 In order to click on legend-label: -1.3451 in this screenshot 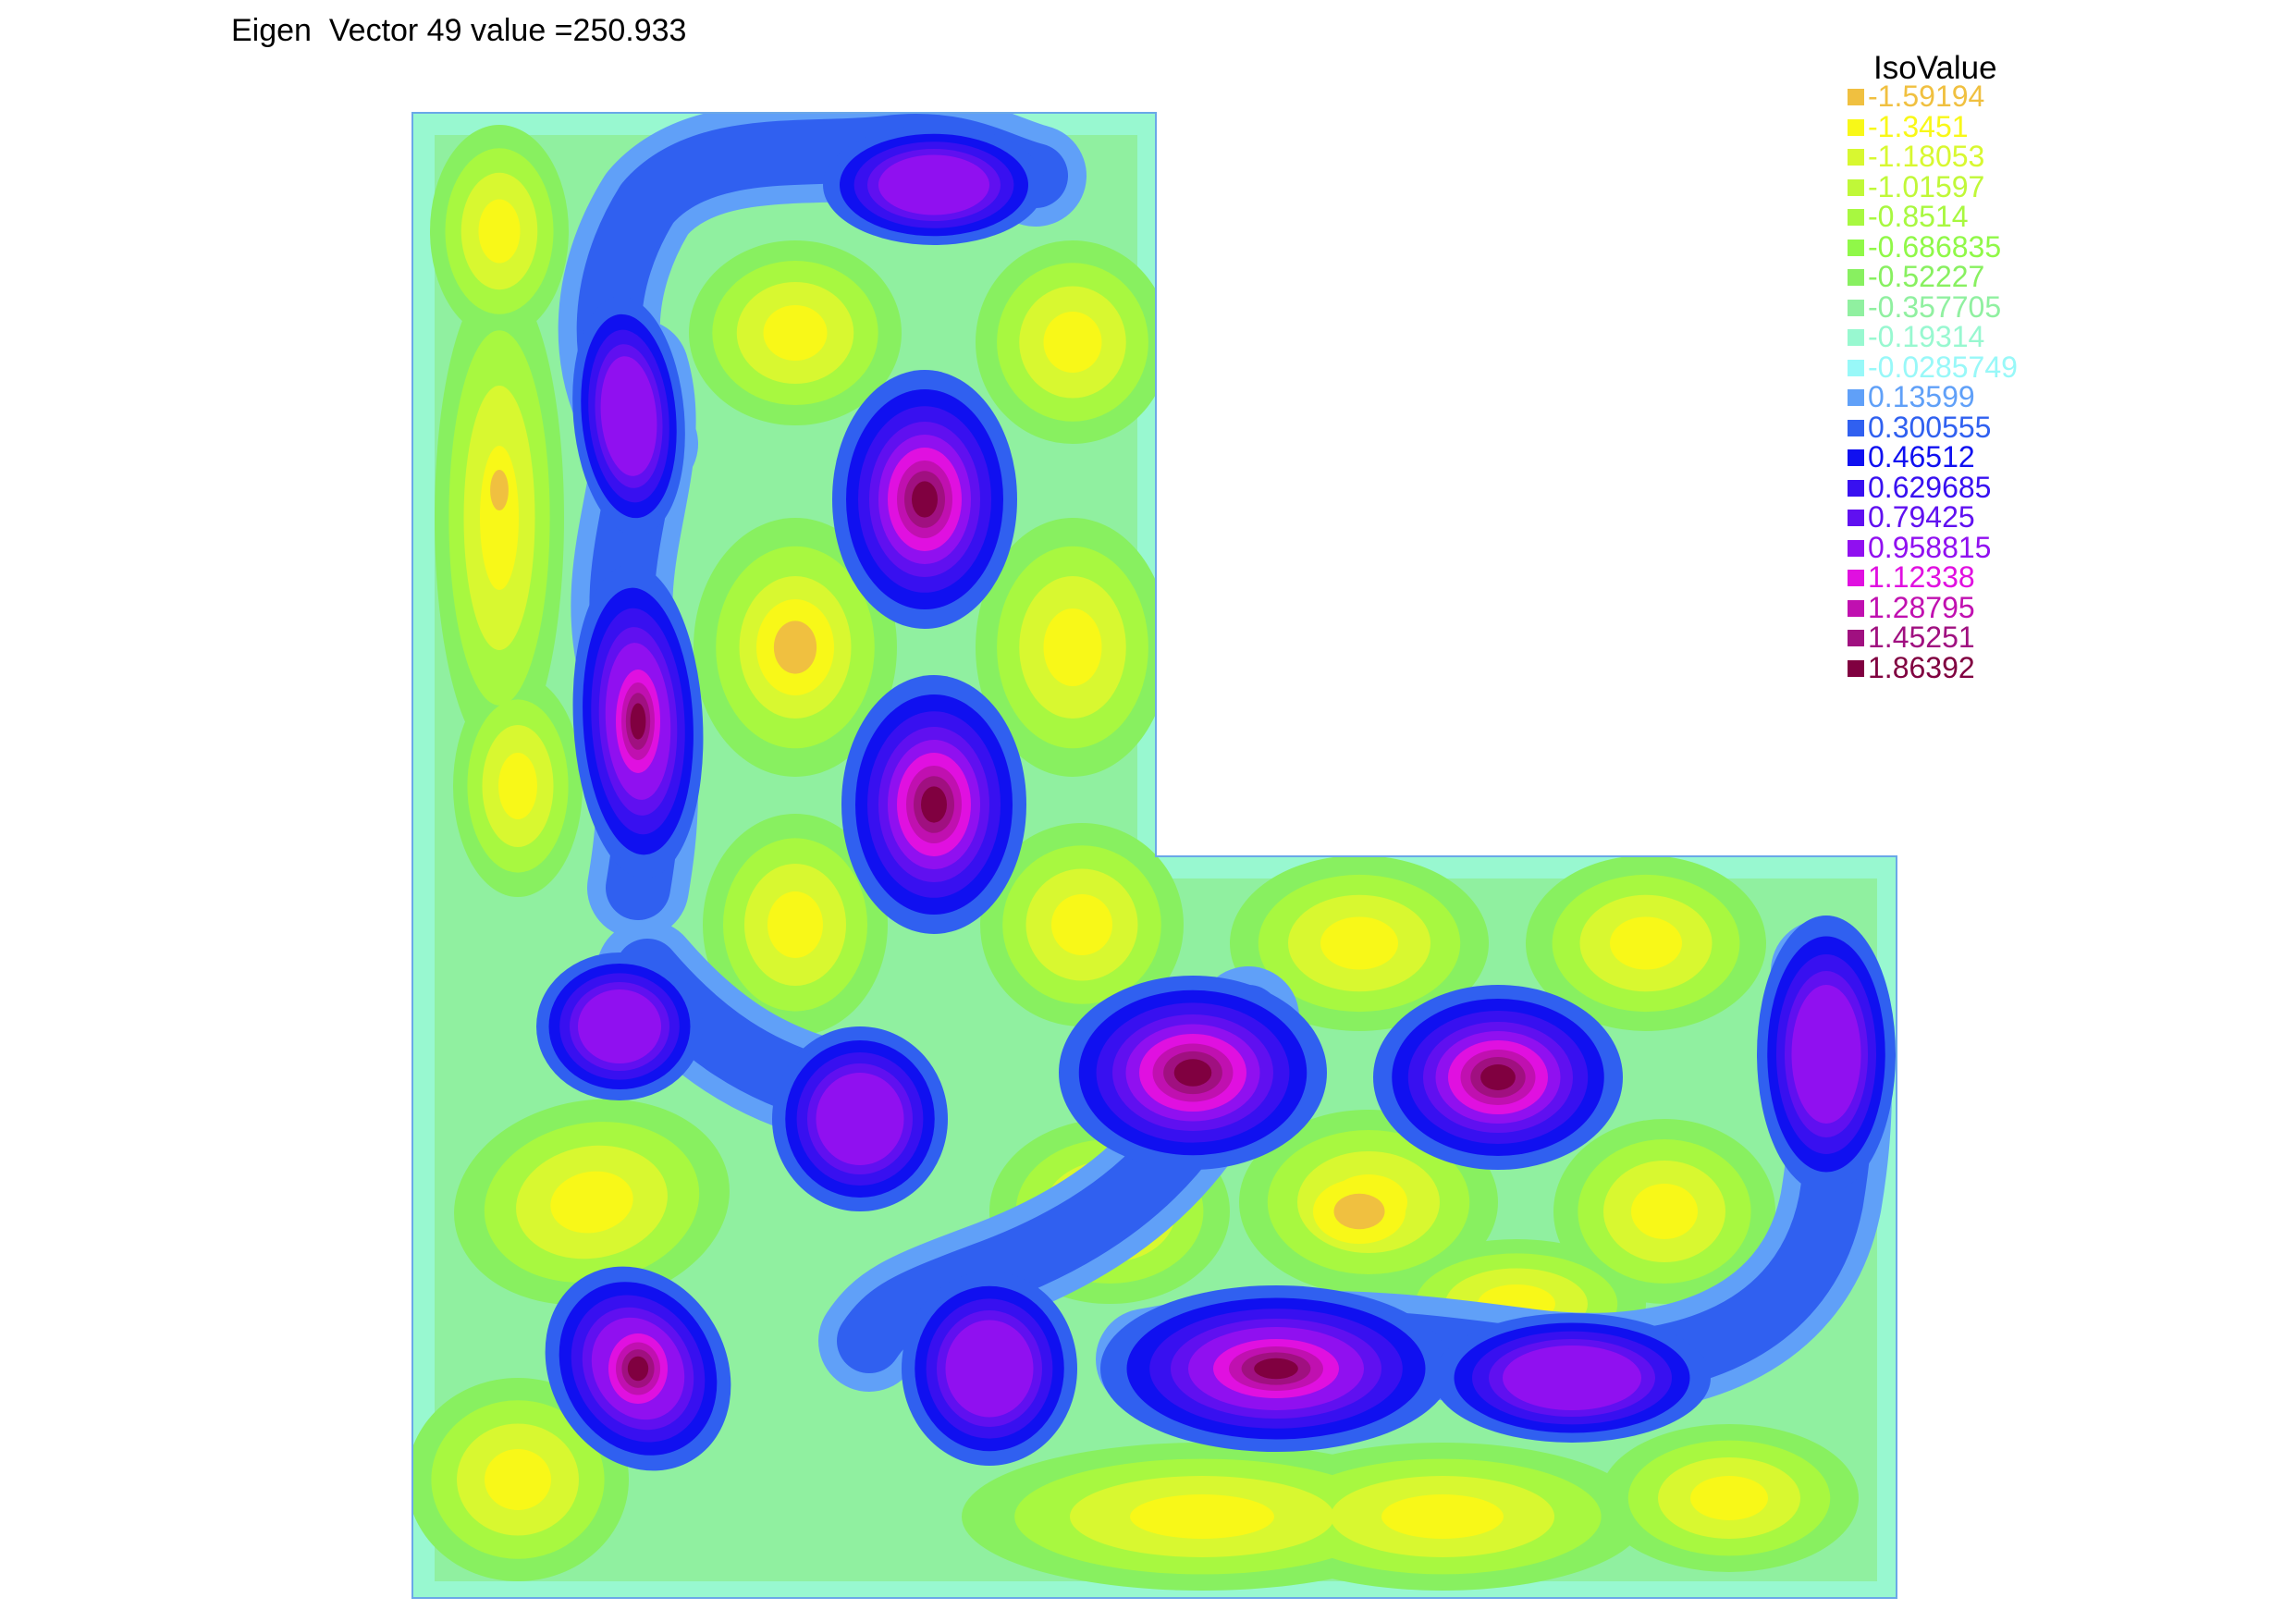, I will do `click(1919, 126)`.